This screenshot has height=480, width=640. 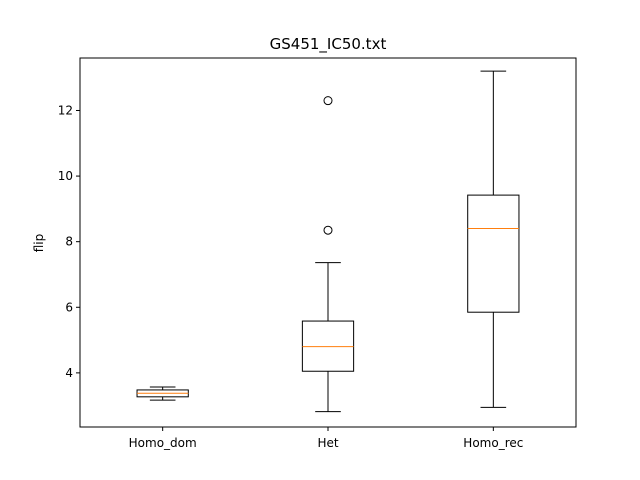 I want to click on x-tick-label: Het, so click(x=327, y=443).